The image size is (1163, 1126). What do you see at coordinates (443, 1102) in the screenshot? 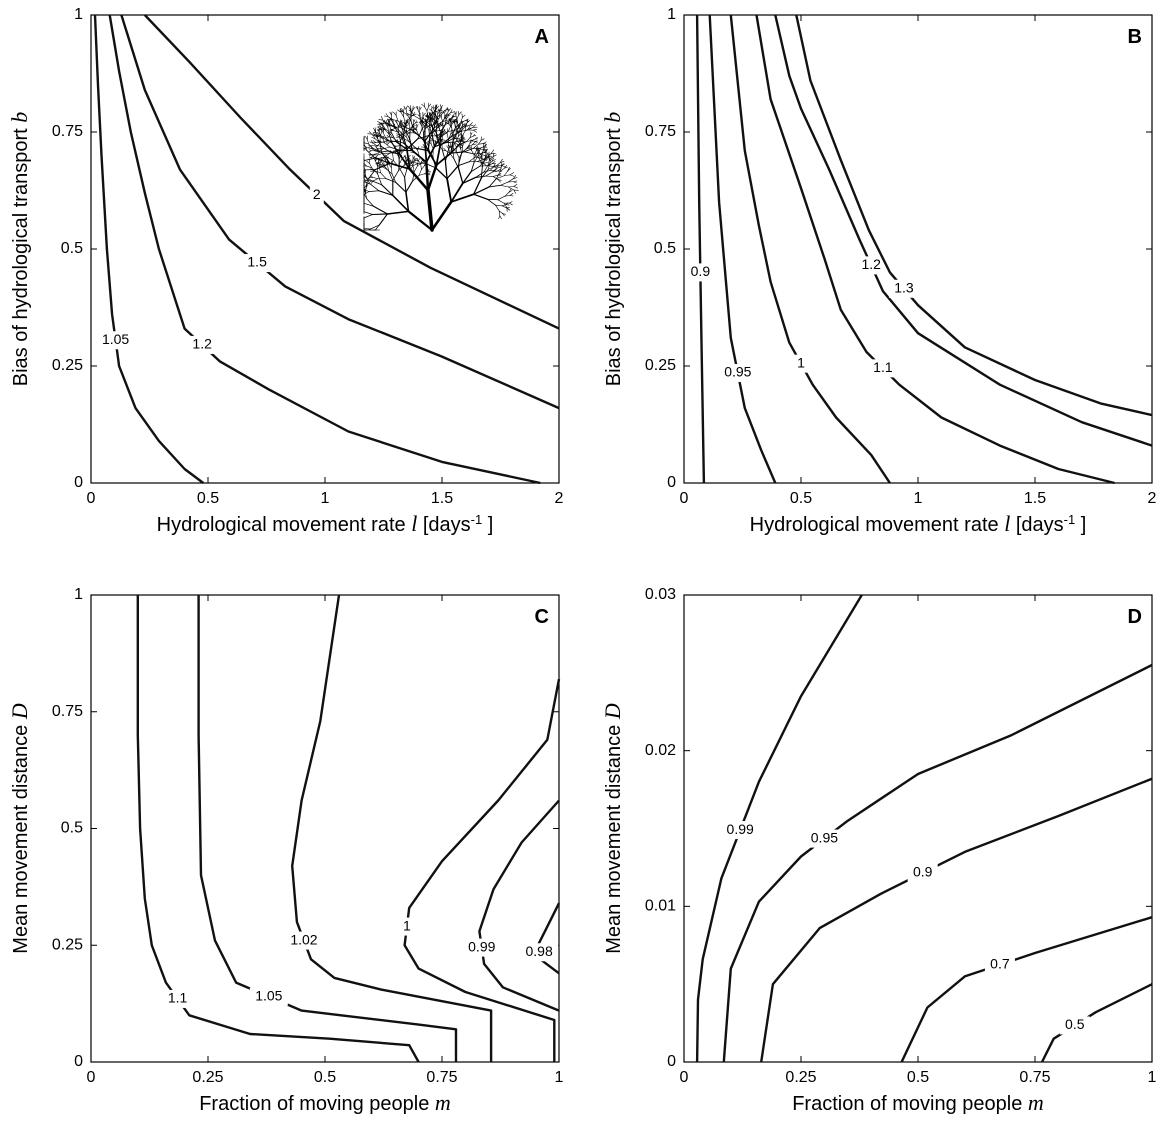
I see `label-part: m` at bounding box center [443, 1102].